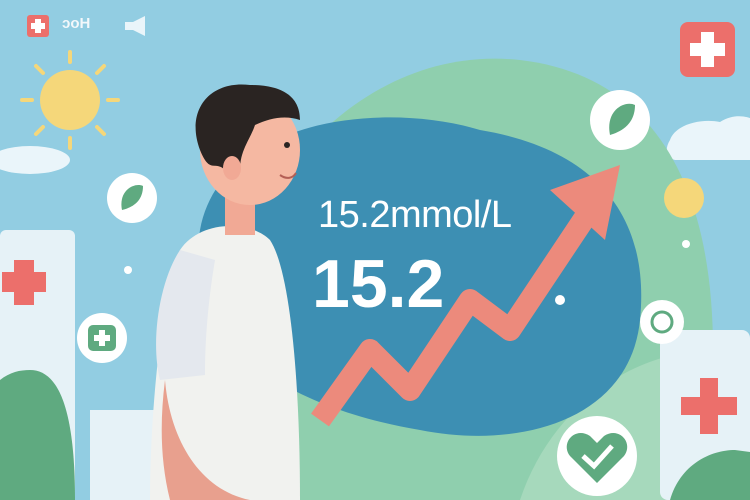 This screenshot has width=750, height=500. I want to click on glucose-value: 15.2, so click(378, 284).